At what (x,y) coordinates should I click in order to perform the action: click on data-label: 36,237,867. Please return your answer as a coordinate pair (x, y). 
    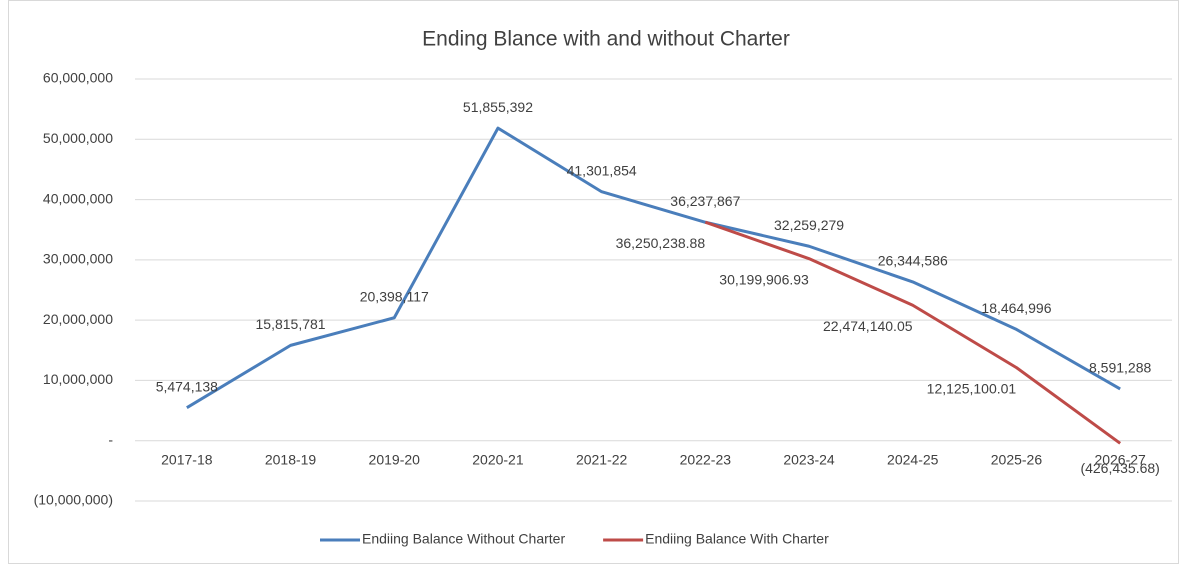
    Looking at the image, I should click on (705, 201).